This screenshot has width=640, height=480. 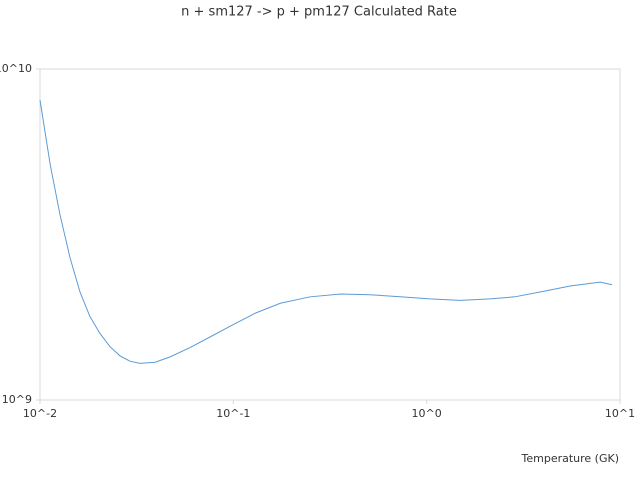 What do you see at coordinates (233, 413) in the screenshot?
I see `x-tick-label: 10^-1` at bounding box center [233, 413].